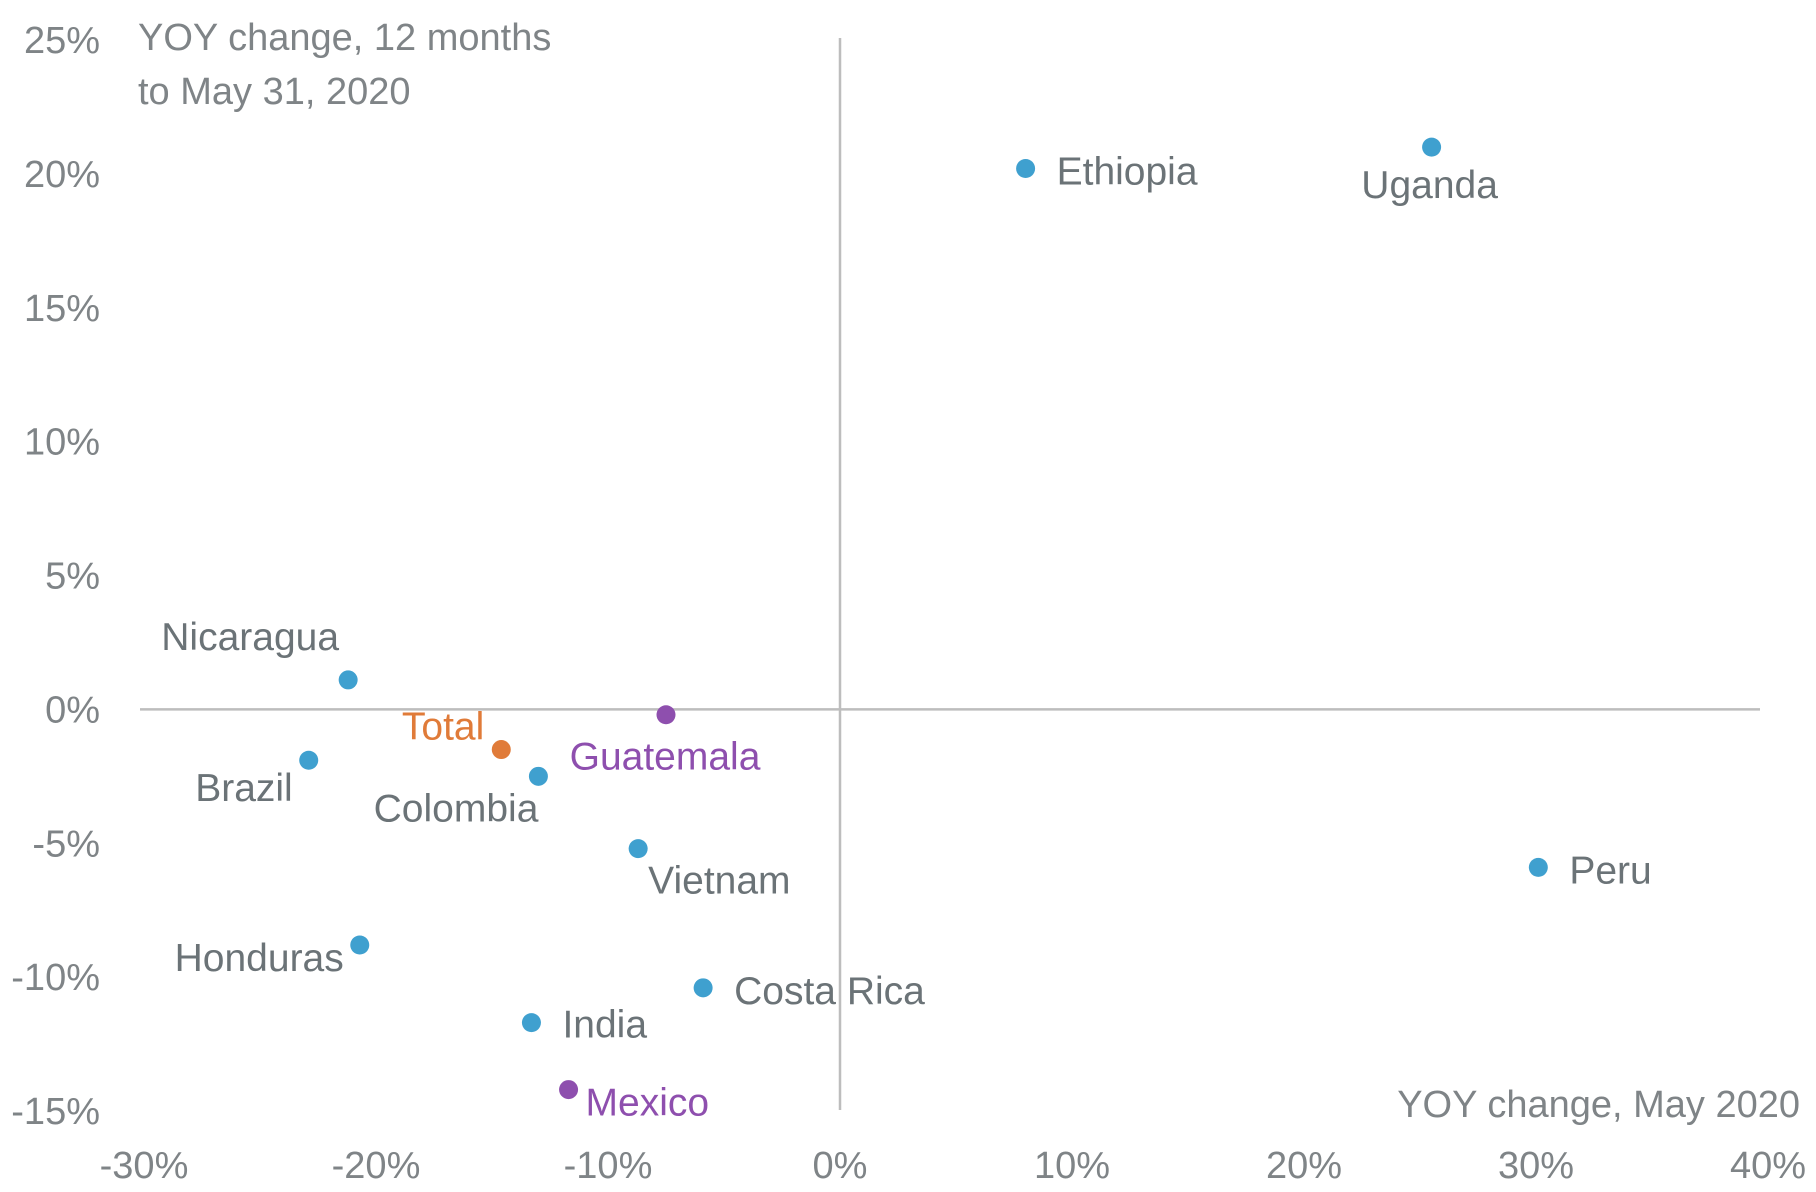 The height and width of the screenshot is (1192, 1816). I want to click on point-india, so click(531, 1023).